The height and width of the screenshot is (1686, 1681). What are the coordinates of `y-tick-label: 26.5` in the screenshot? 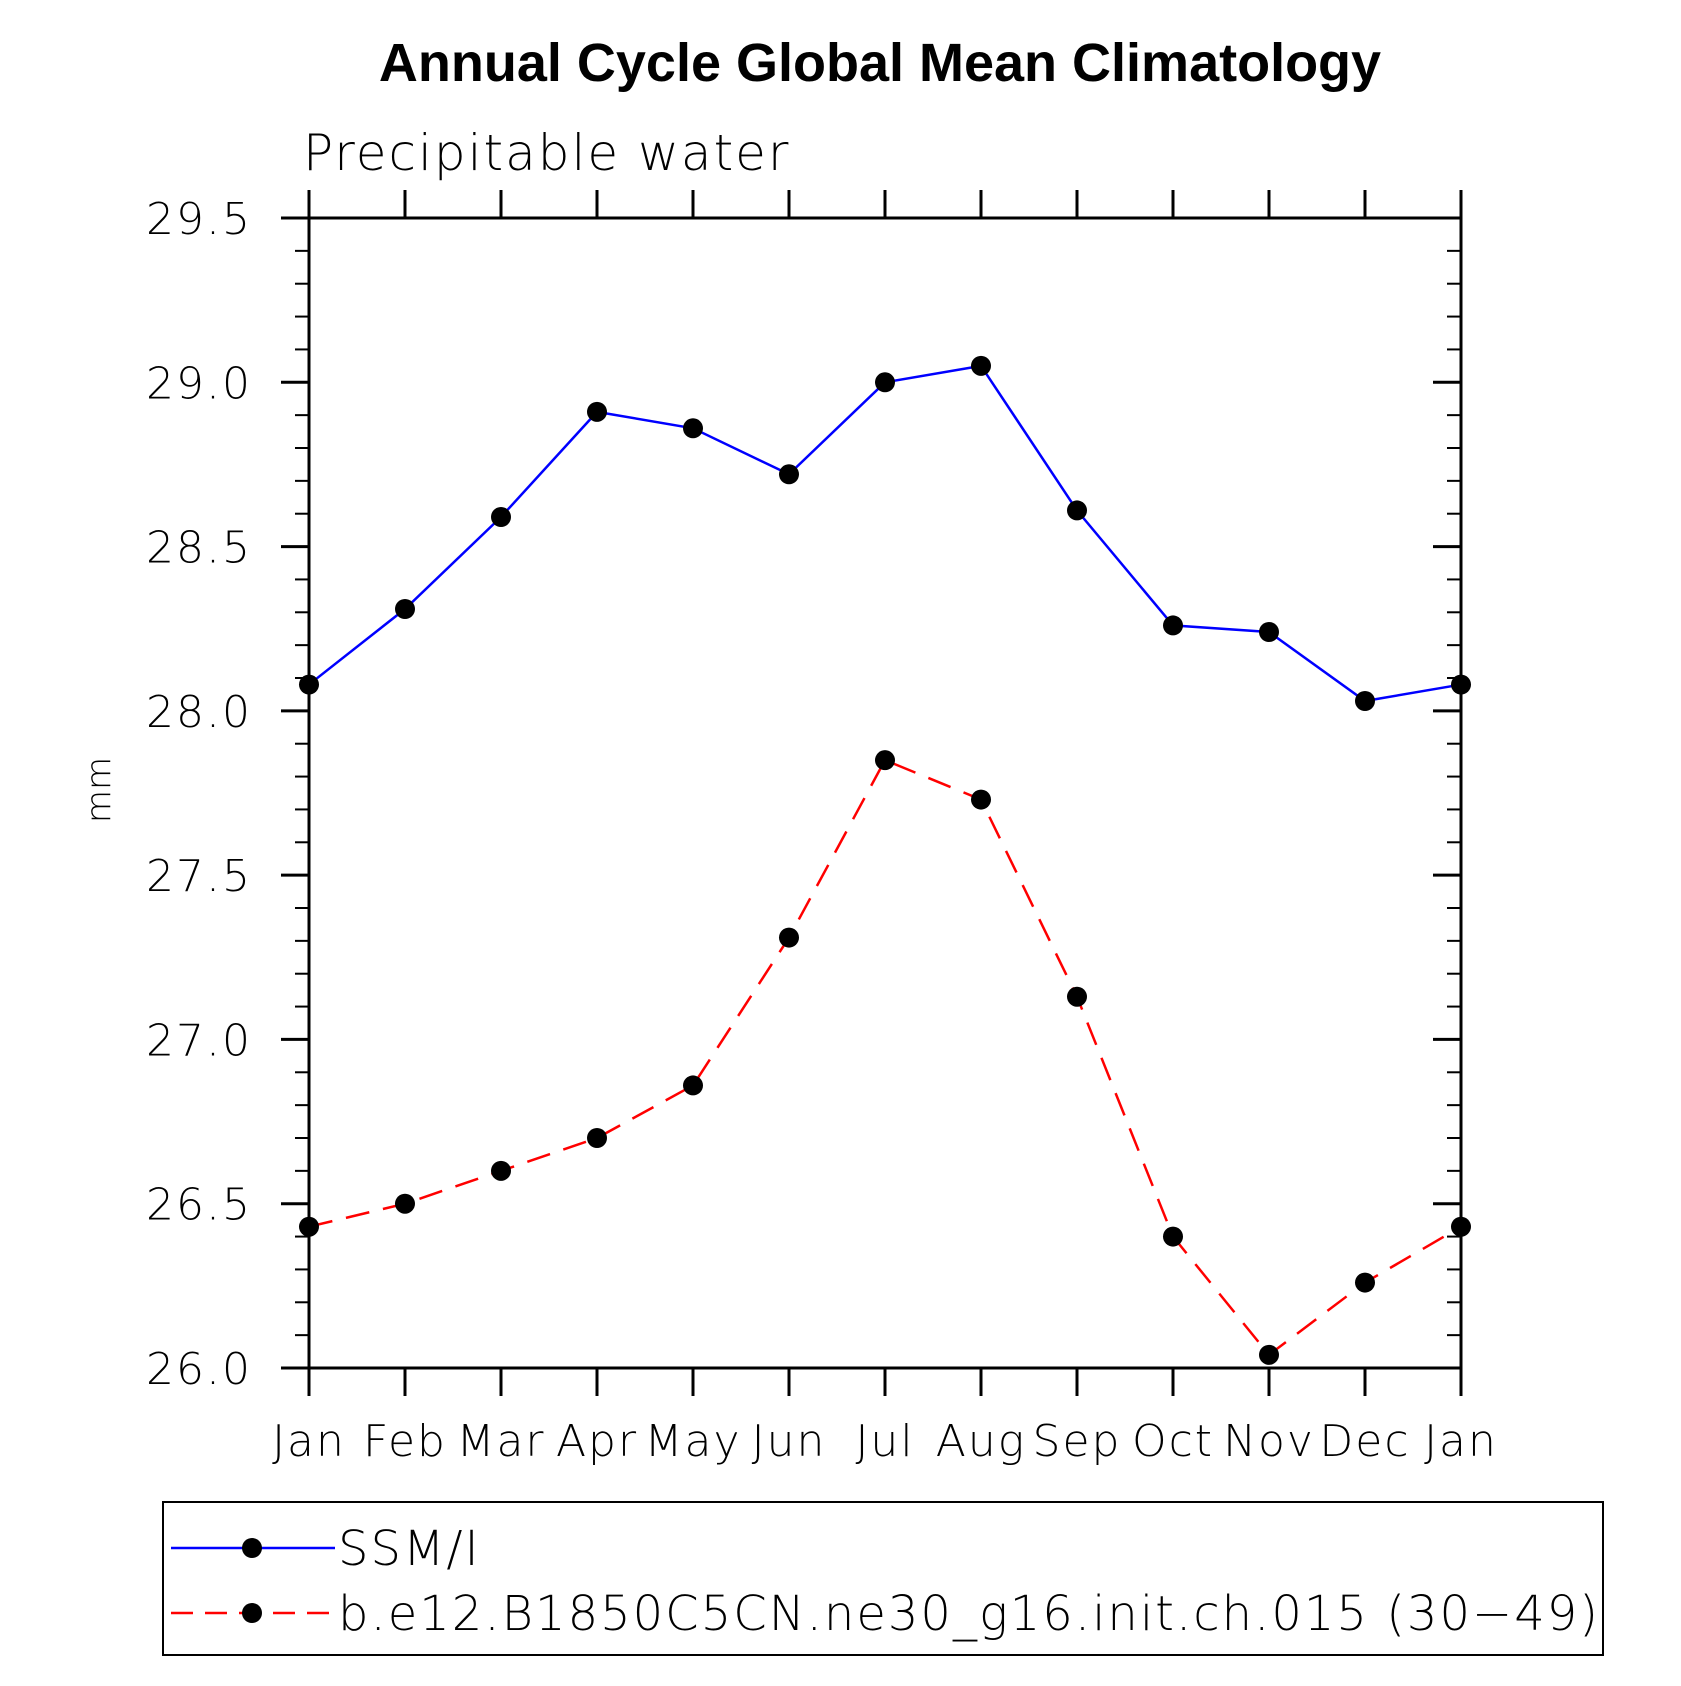 It's located at (199, 1205).